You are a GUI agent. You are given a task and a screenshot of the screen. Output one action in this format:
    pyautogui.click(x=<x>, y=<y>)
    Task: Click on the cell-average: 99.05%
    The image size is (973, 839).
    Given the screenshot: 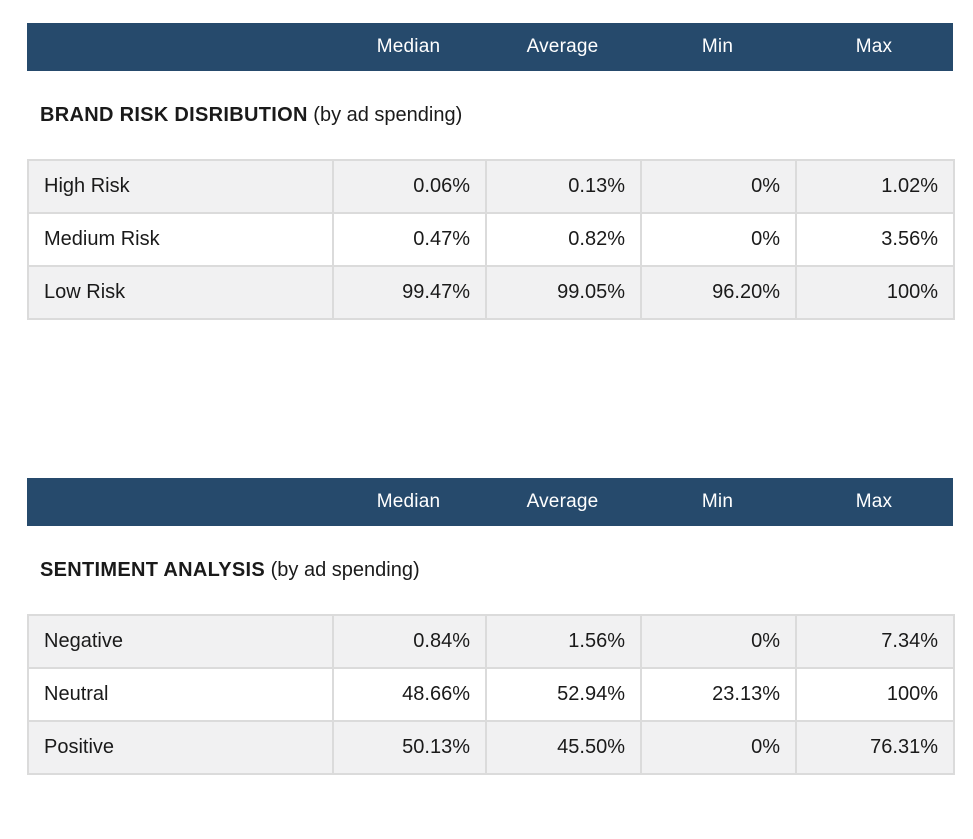 What is the action you would take?
    pyautogui.click(x=563, y=292)
    